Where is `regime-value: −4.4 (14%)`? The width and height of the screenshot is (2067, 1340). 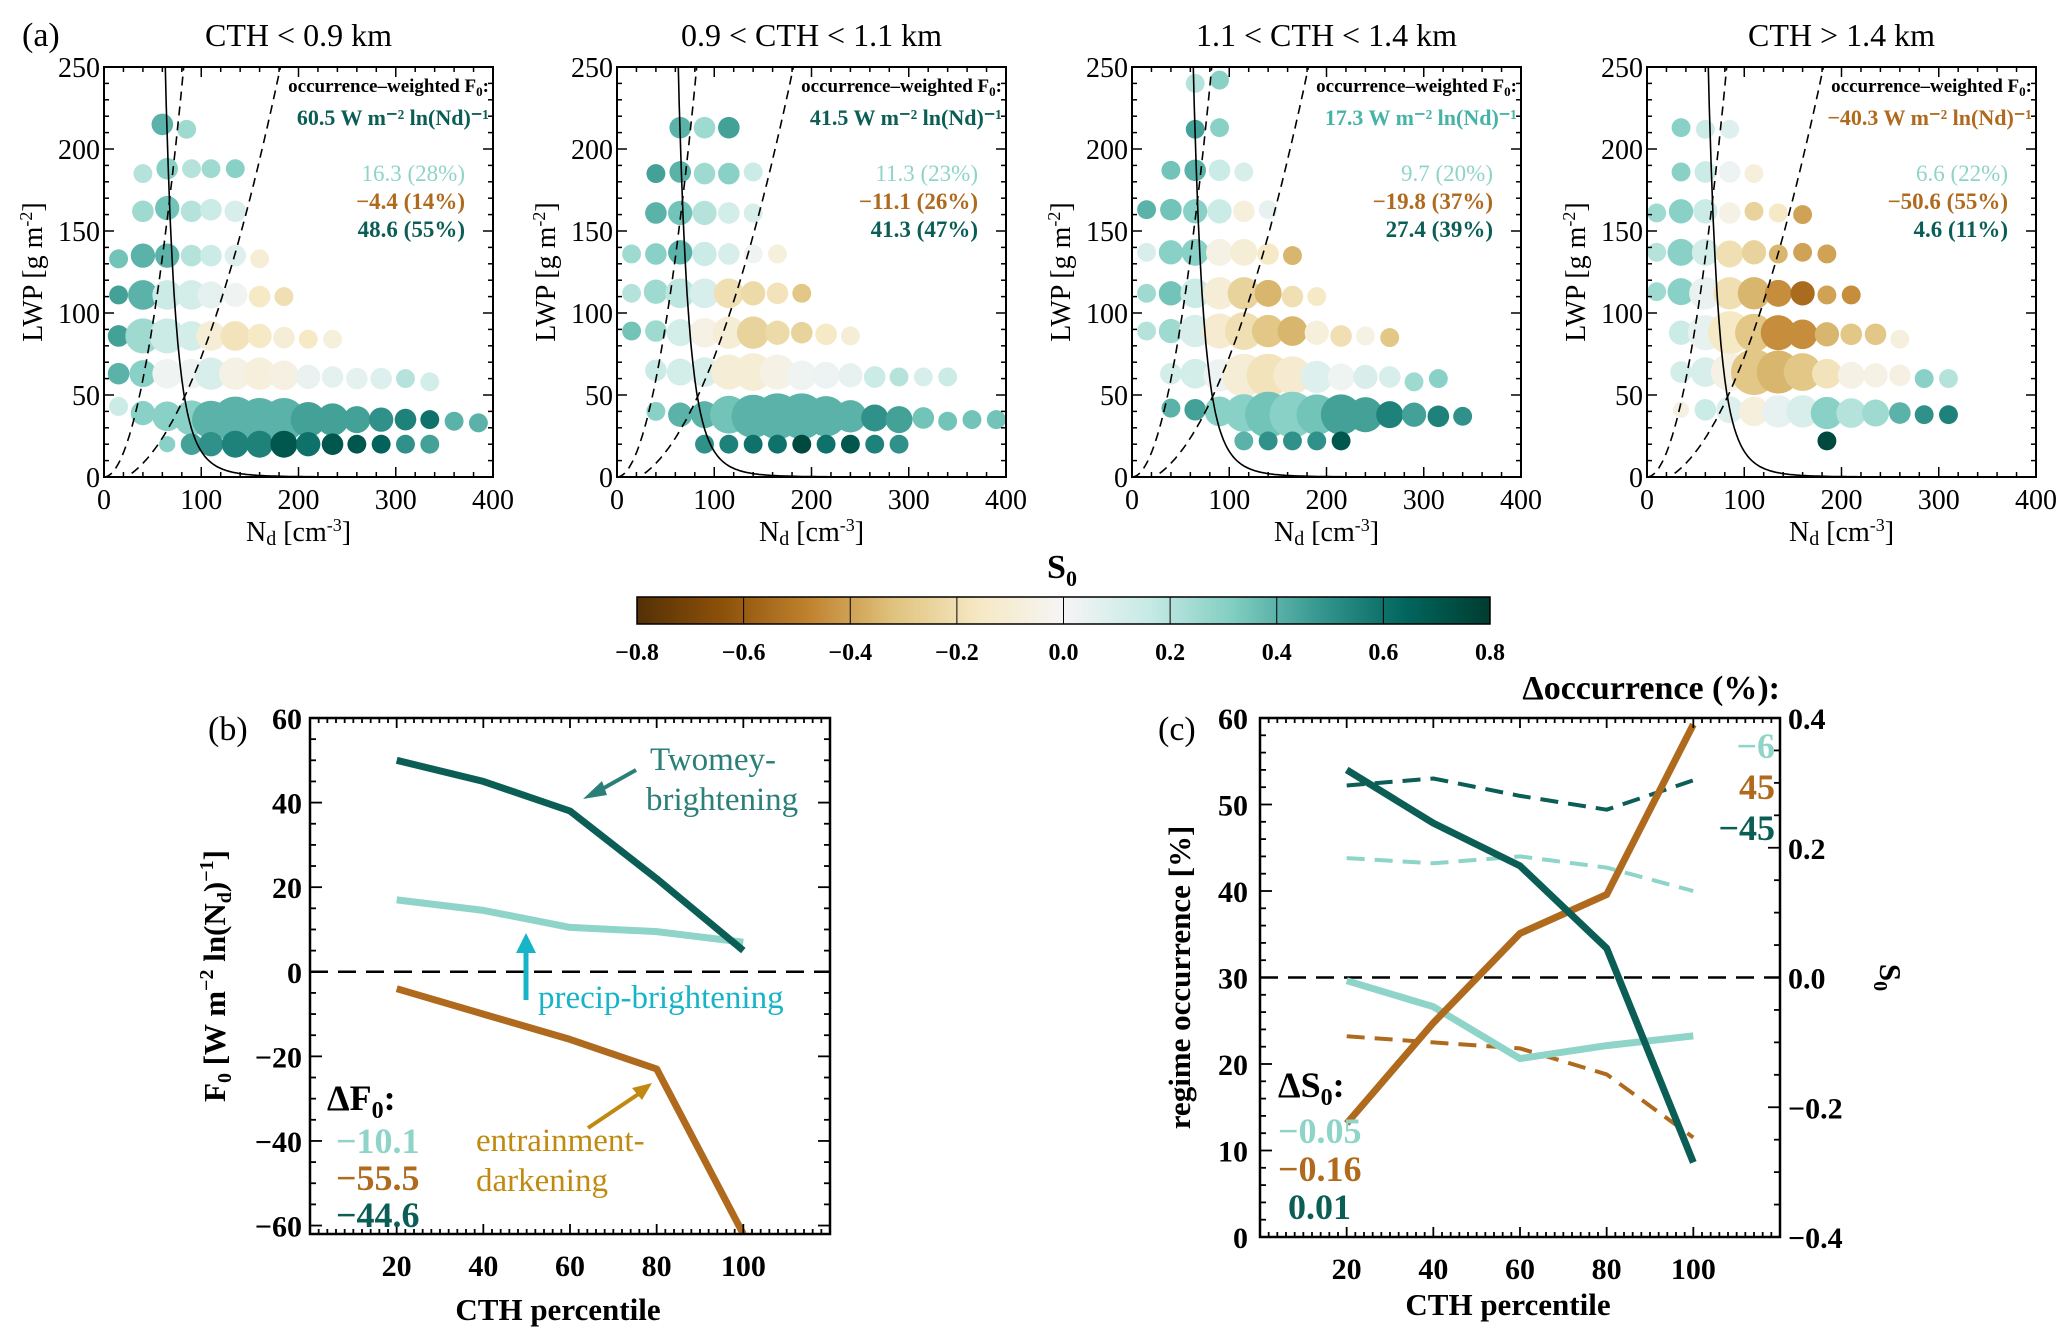 regime-value: −4.4 (14%) is located at coordinates (410, 201).